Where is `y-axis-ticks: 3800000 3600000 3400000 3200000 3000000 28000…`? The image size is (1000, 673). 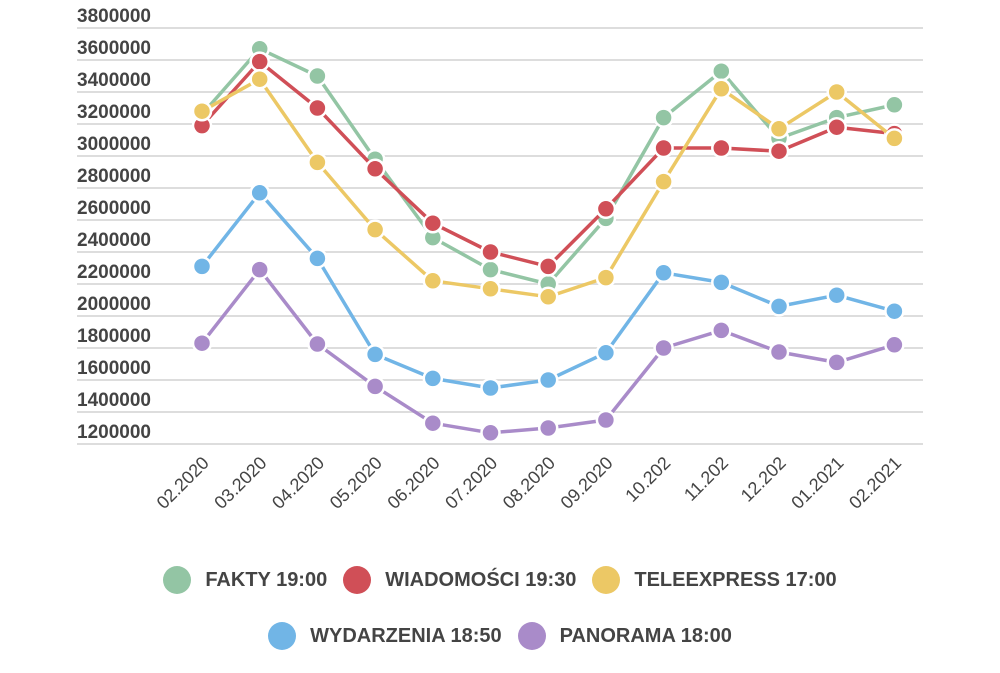
y-axis-ticks: 3800000 3600000 3400000 3200000 3000000 28000… is located at coordinates (114, 224).